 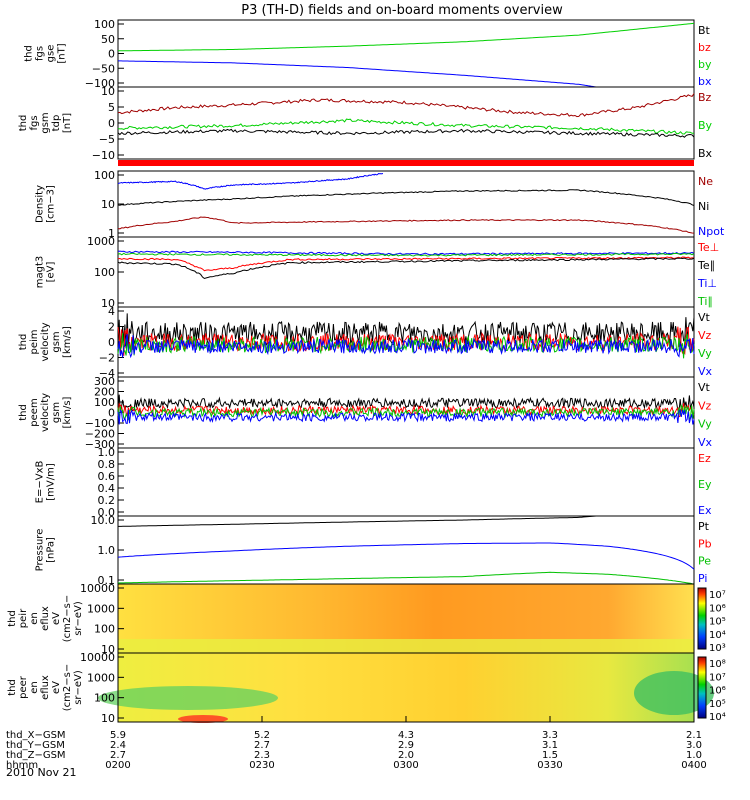 I want to click on y-axis-label-line: gse, so click(x=51, y=54).